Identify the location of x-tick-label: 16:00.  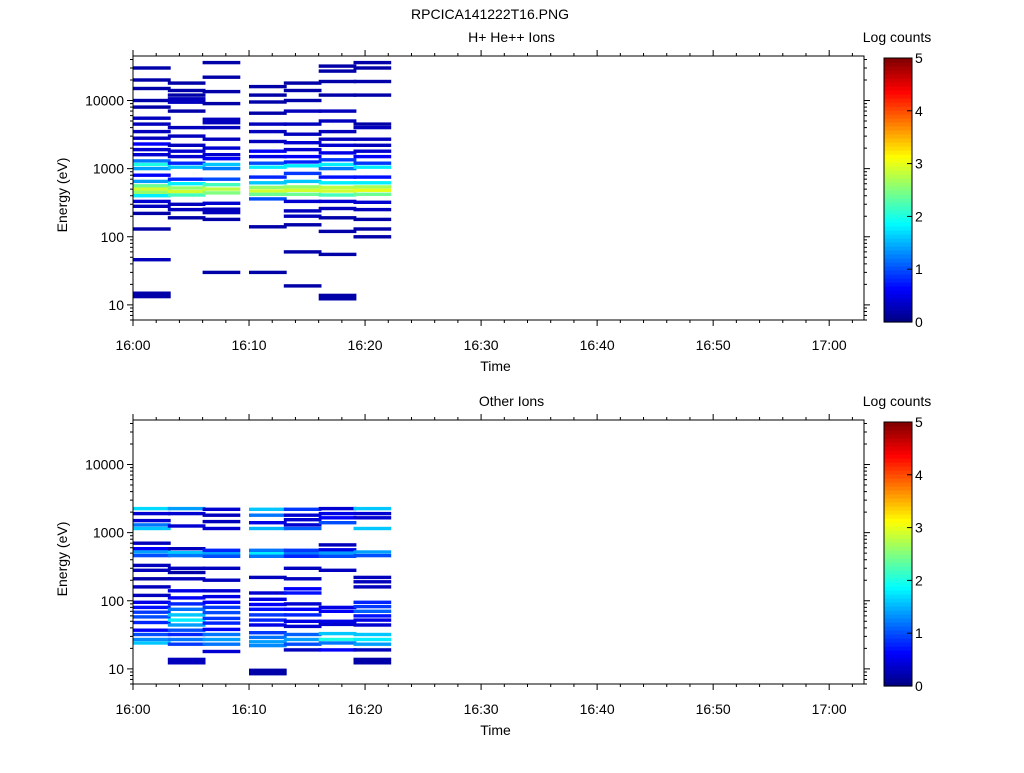
(132, 709).